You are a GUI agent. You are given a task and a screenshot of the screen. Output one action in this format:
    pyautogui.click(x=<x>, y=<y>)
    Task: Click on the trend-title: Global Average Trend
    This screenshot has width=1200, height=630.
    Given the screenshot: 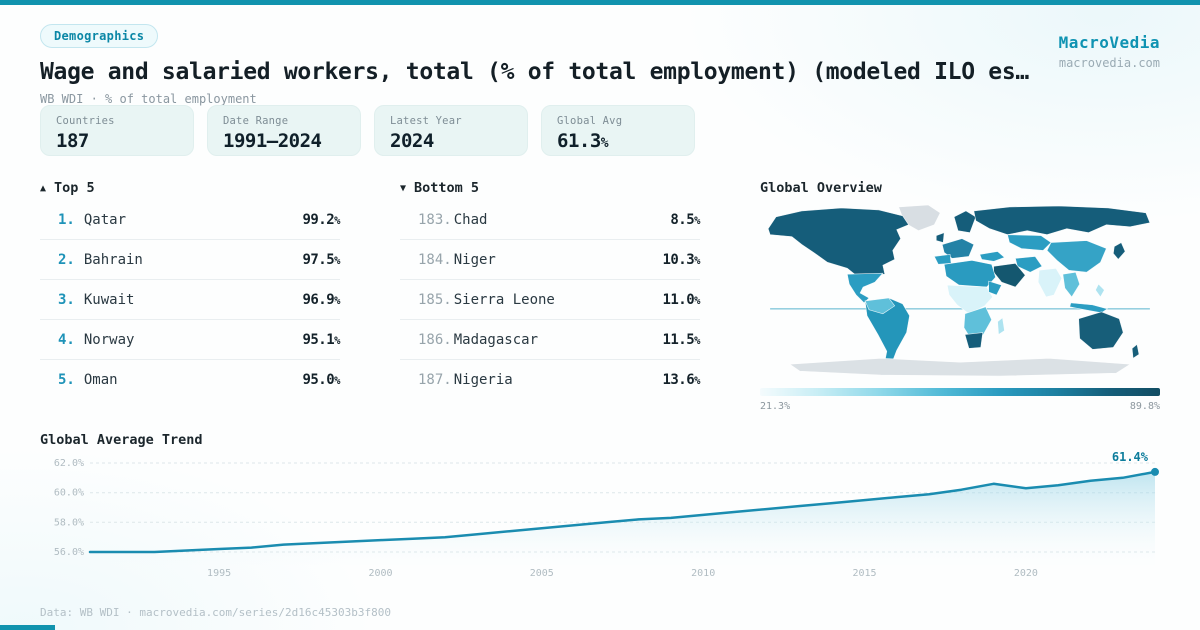 What is the action you would take?
    pyautogui.click(x=121, y=440)
    